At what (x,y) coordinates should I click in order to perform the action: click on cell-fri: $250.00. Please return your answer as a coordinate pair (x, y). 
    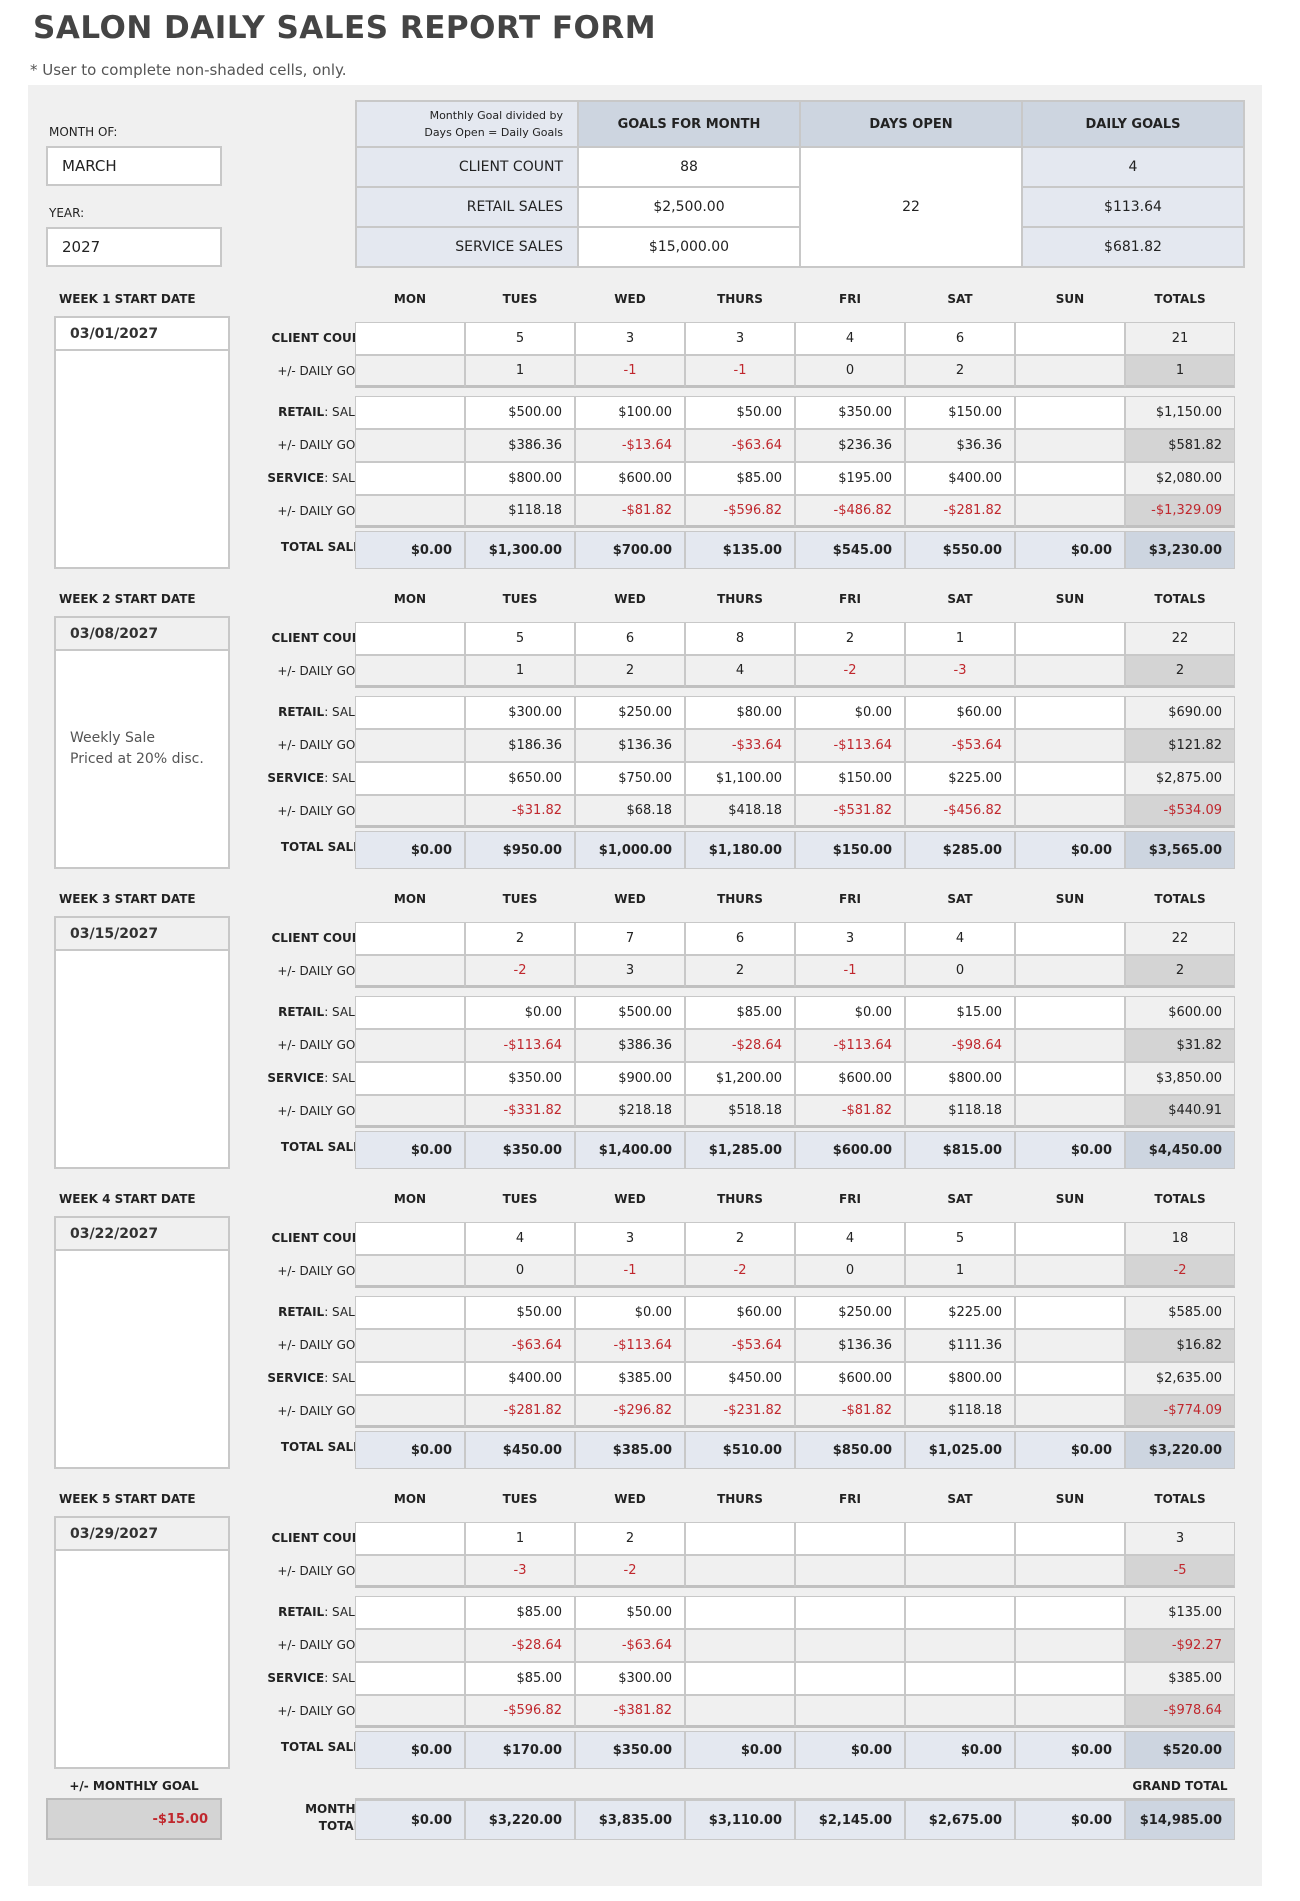
    Looking at the image, I should click on (850, 1312).